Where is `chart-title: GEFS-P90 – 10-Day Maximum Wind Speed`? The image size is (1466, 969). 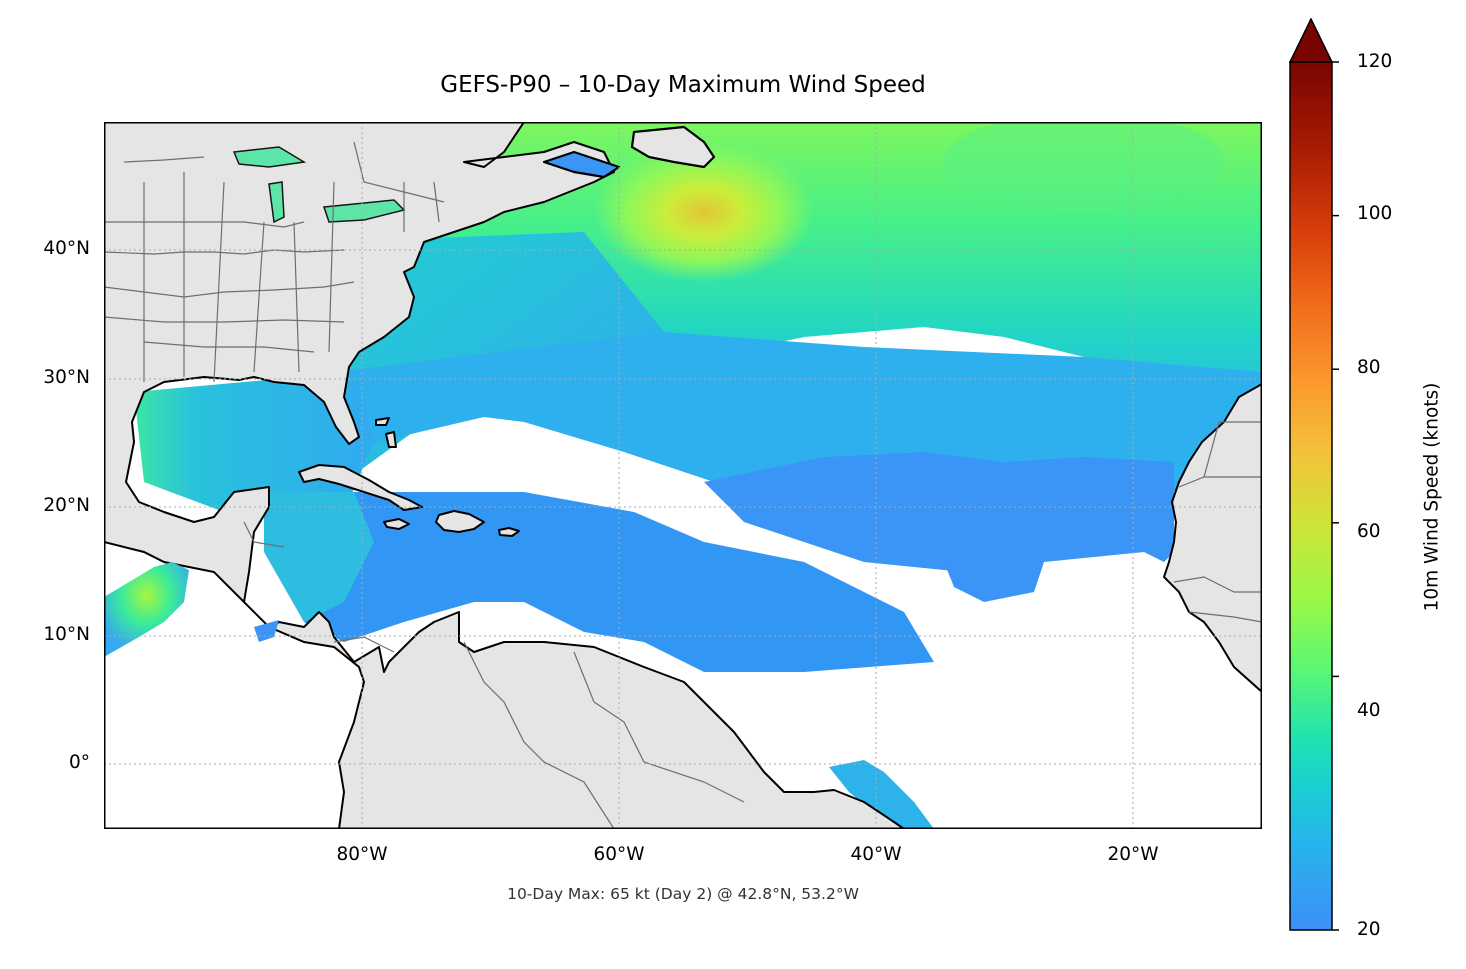
chart-title: GEFS-P90 – 10-Day Maximum Wind Speed is located at coordinates (683, 85).